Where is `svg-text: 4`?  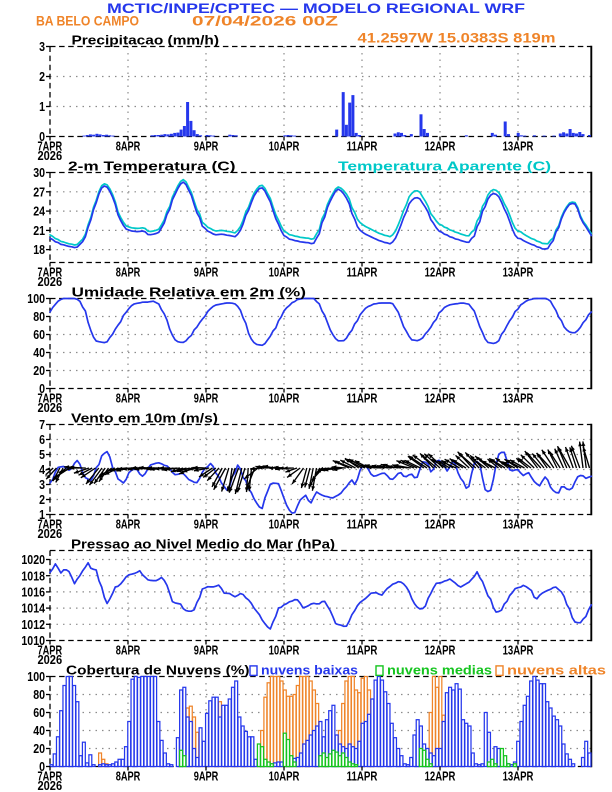
svg-text: 4 is located at coordinates (42, 470).